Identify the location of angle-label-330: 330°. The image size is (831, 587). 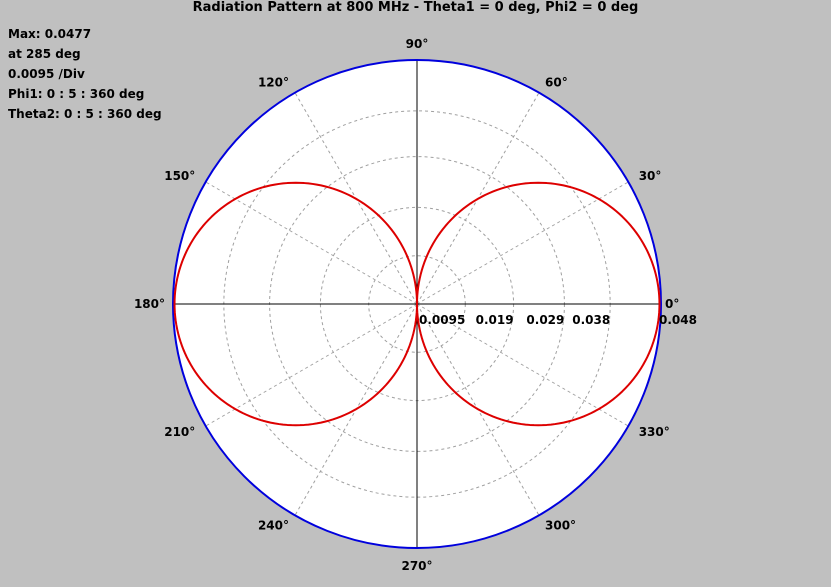
(654, 432).